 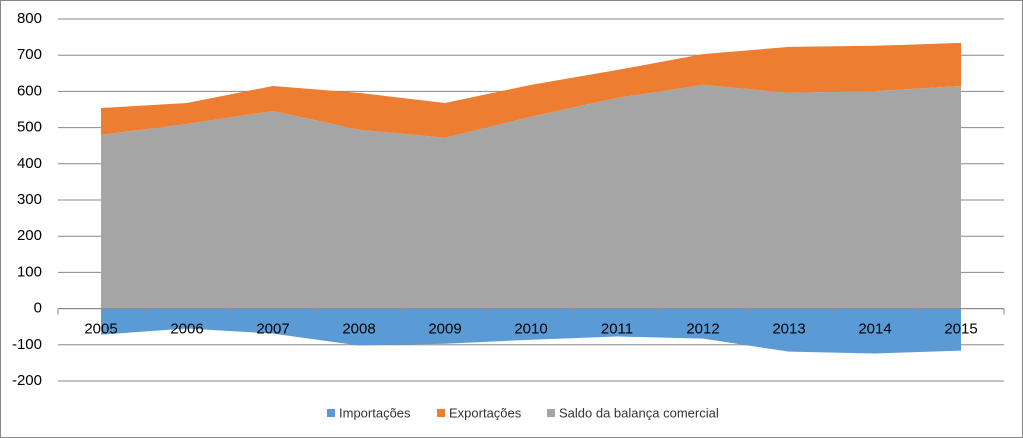 What do you see at coordinates (29, 90) in the screenshot?
I see `y-tick-label: 600` at bounding box center [29, 90].